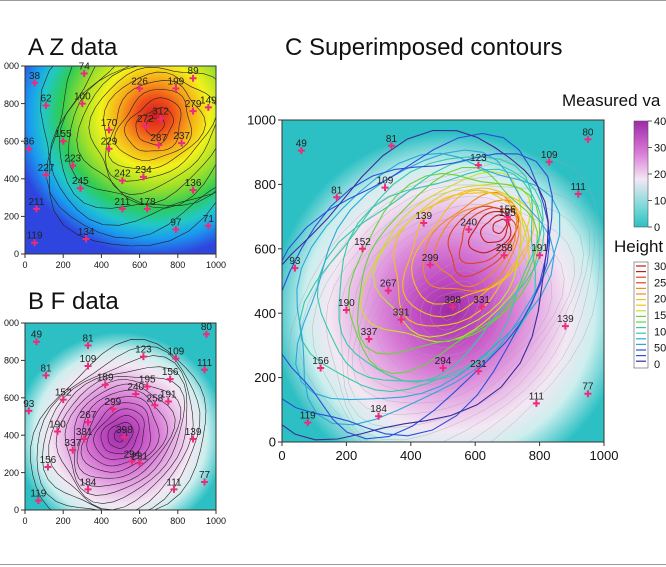 The image size is (666, 567). Describe the element at coordinates (139, 82) in the screenshot. I see `data-point-label: 226` at that location.